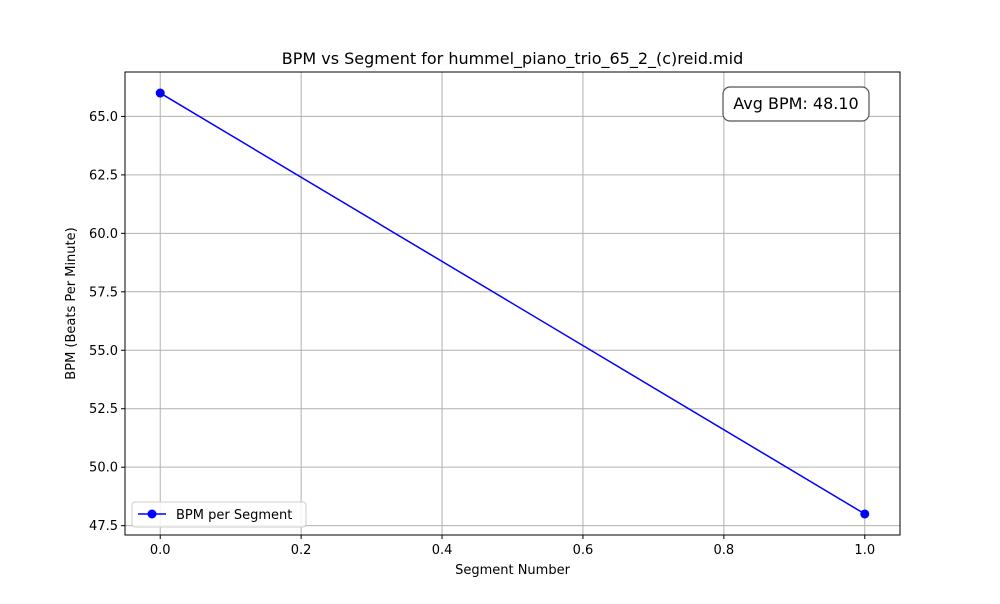 This screenshot has width=1000, height=604. I want to click on x-tick-label: 0.0, so click(160, 550).